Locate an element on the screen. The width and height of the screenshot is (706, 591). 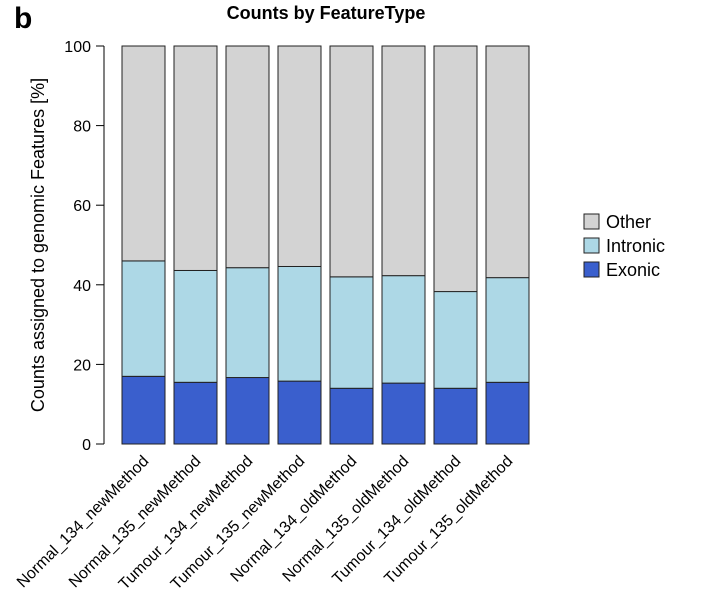
legend: Other Intronic Exonic is located at coordinates (624, 246).